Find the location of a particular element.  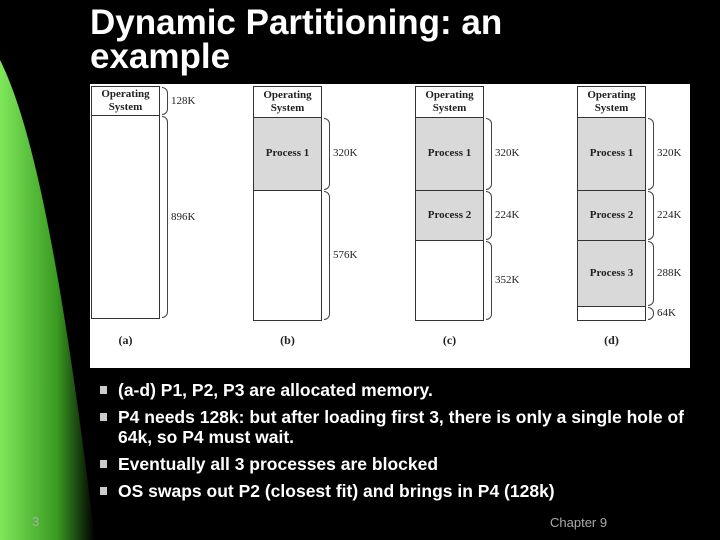

green-decoration is located at coordinates (47, 300).